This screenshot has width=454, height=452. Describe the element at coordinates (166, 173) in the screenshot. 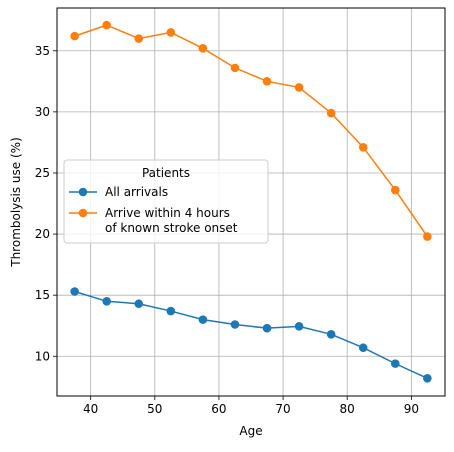

I see `legend-title: Patients` at that location.